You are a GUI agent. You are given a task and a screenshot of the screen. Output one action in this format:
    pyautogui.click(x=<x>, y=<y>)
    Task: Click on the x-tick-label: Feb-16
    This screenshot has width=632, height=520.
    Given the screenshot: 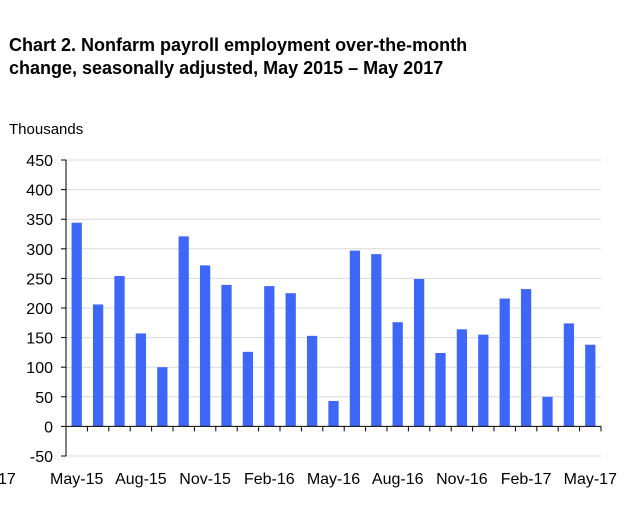 What is the action you would take?
    pyautogui.click(x=269, y=479)
    